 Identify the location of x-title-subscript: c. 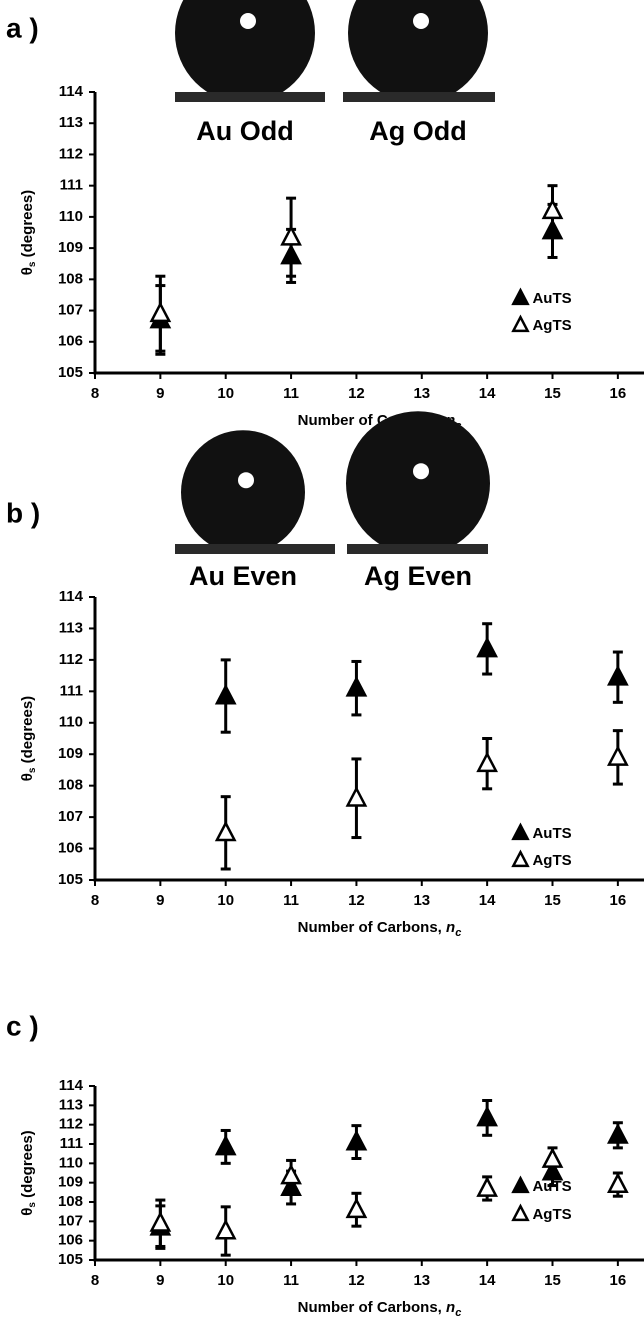
(458, 1312).